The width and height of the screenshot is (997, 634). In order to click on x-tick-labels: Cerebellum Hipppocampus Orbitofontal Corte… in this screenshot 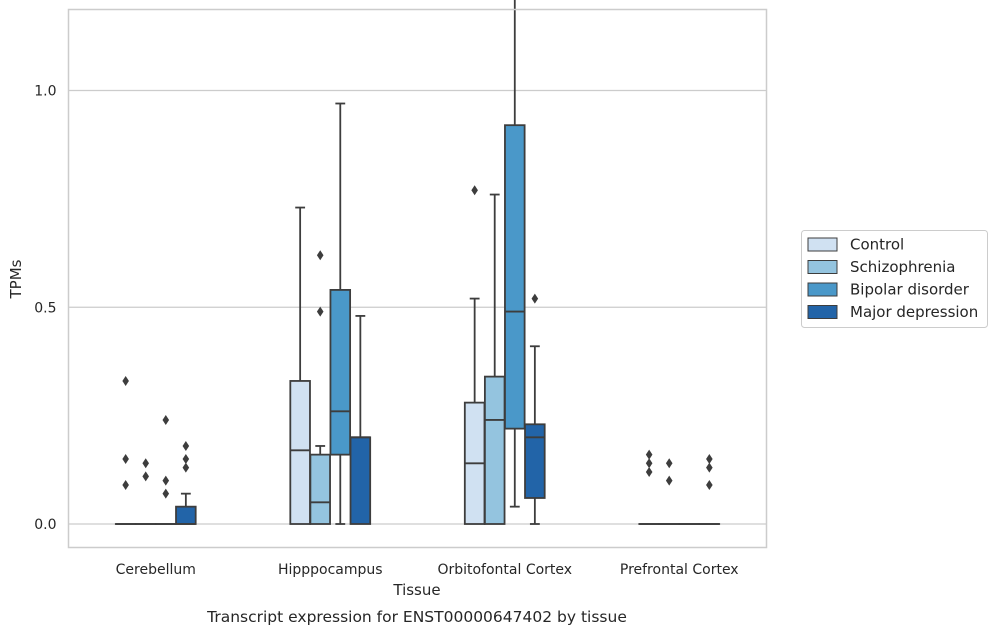, I will do `click(427, 570)`.